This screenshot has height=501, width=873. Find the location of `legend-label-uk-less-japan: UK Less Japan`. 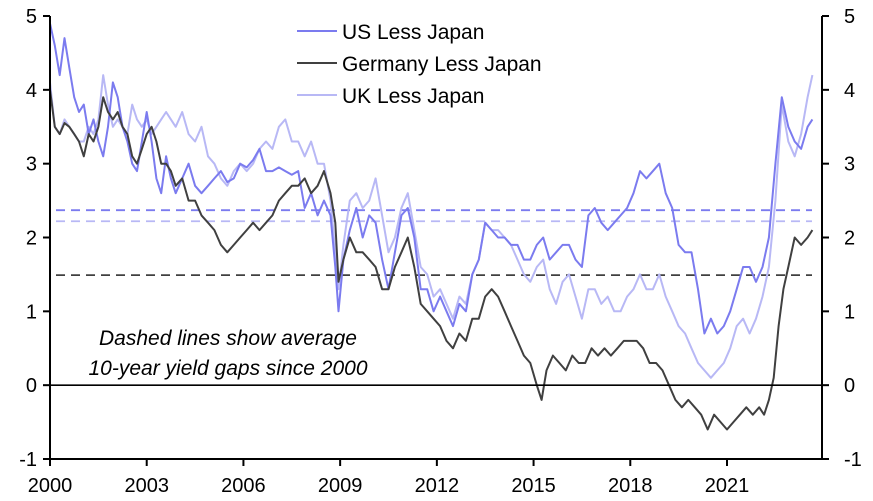

legend-label-uk-less-japan: UK Less Japan is located at coordinates (413, 96).